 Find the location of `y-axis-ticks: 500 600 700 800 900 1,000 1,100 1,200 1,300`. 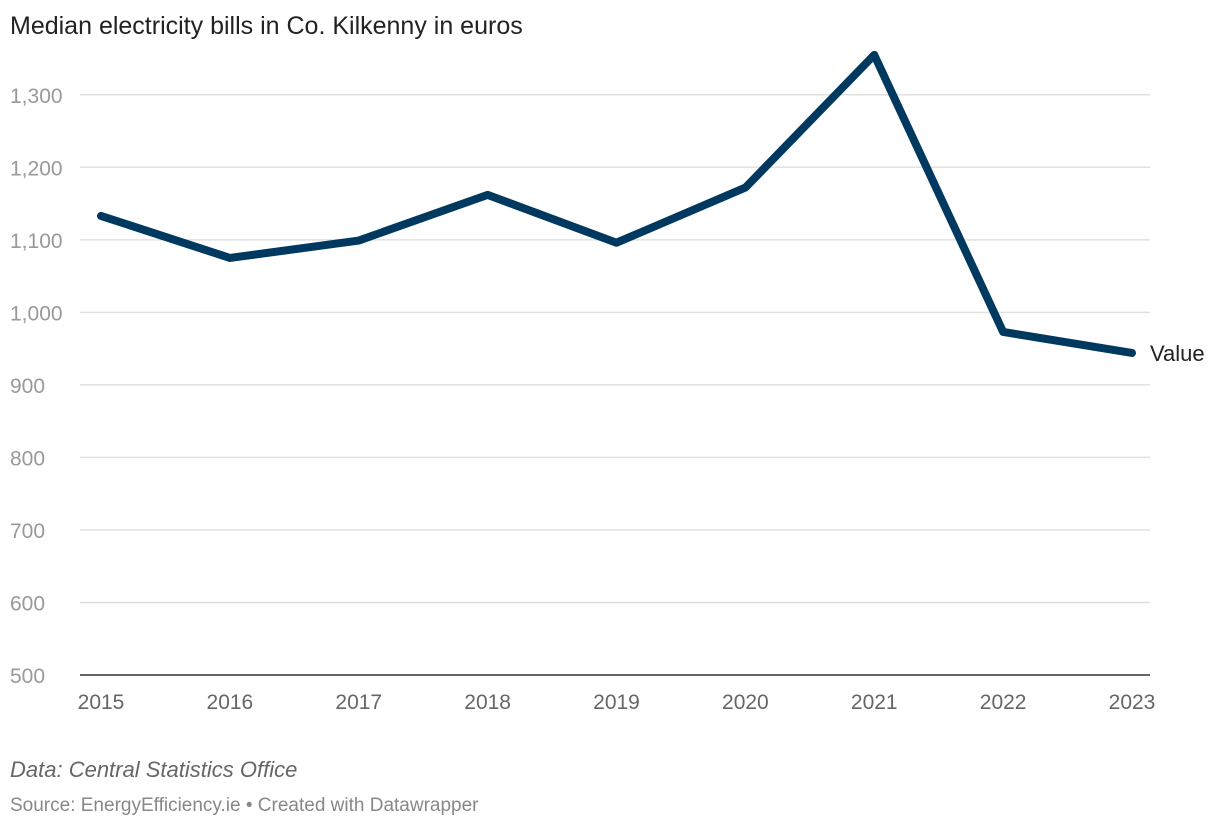

y-axis-ticks: 500 600 700 800 900 1,000 1,100 1,200 1,300 is located at coordinates (36, 386).